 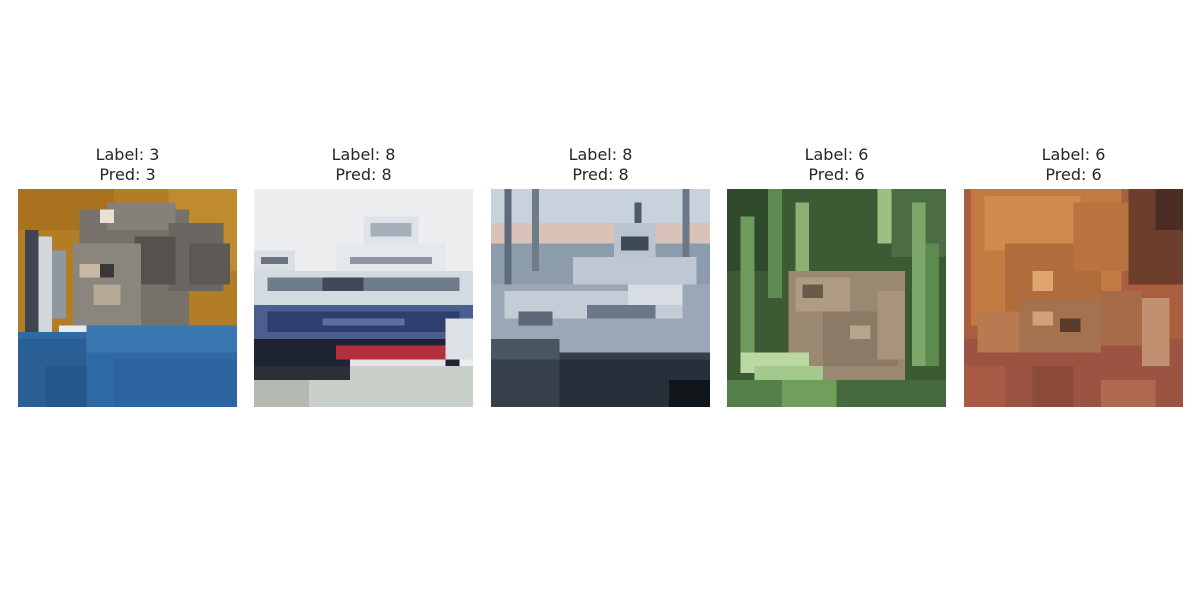 I want to click on sample-panel: Label: 3 Pred: 3, so click(x=127, y=276).